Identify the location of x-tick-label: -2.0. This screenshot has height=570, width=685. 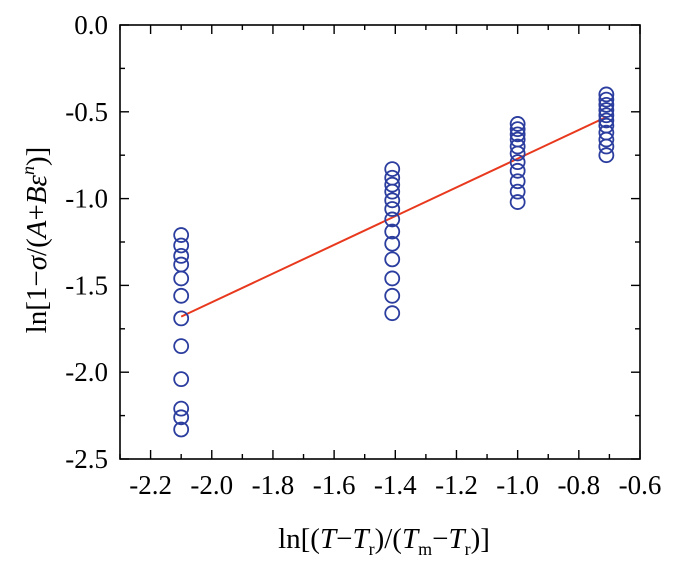
(211, 485).